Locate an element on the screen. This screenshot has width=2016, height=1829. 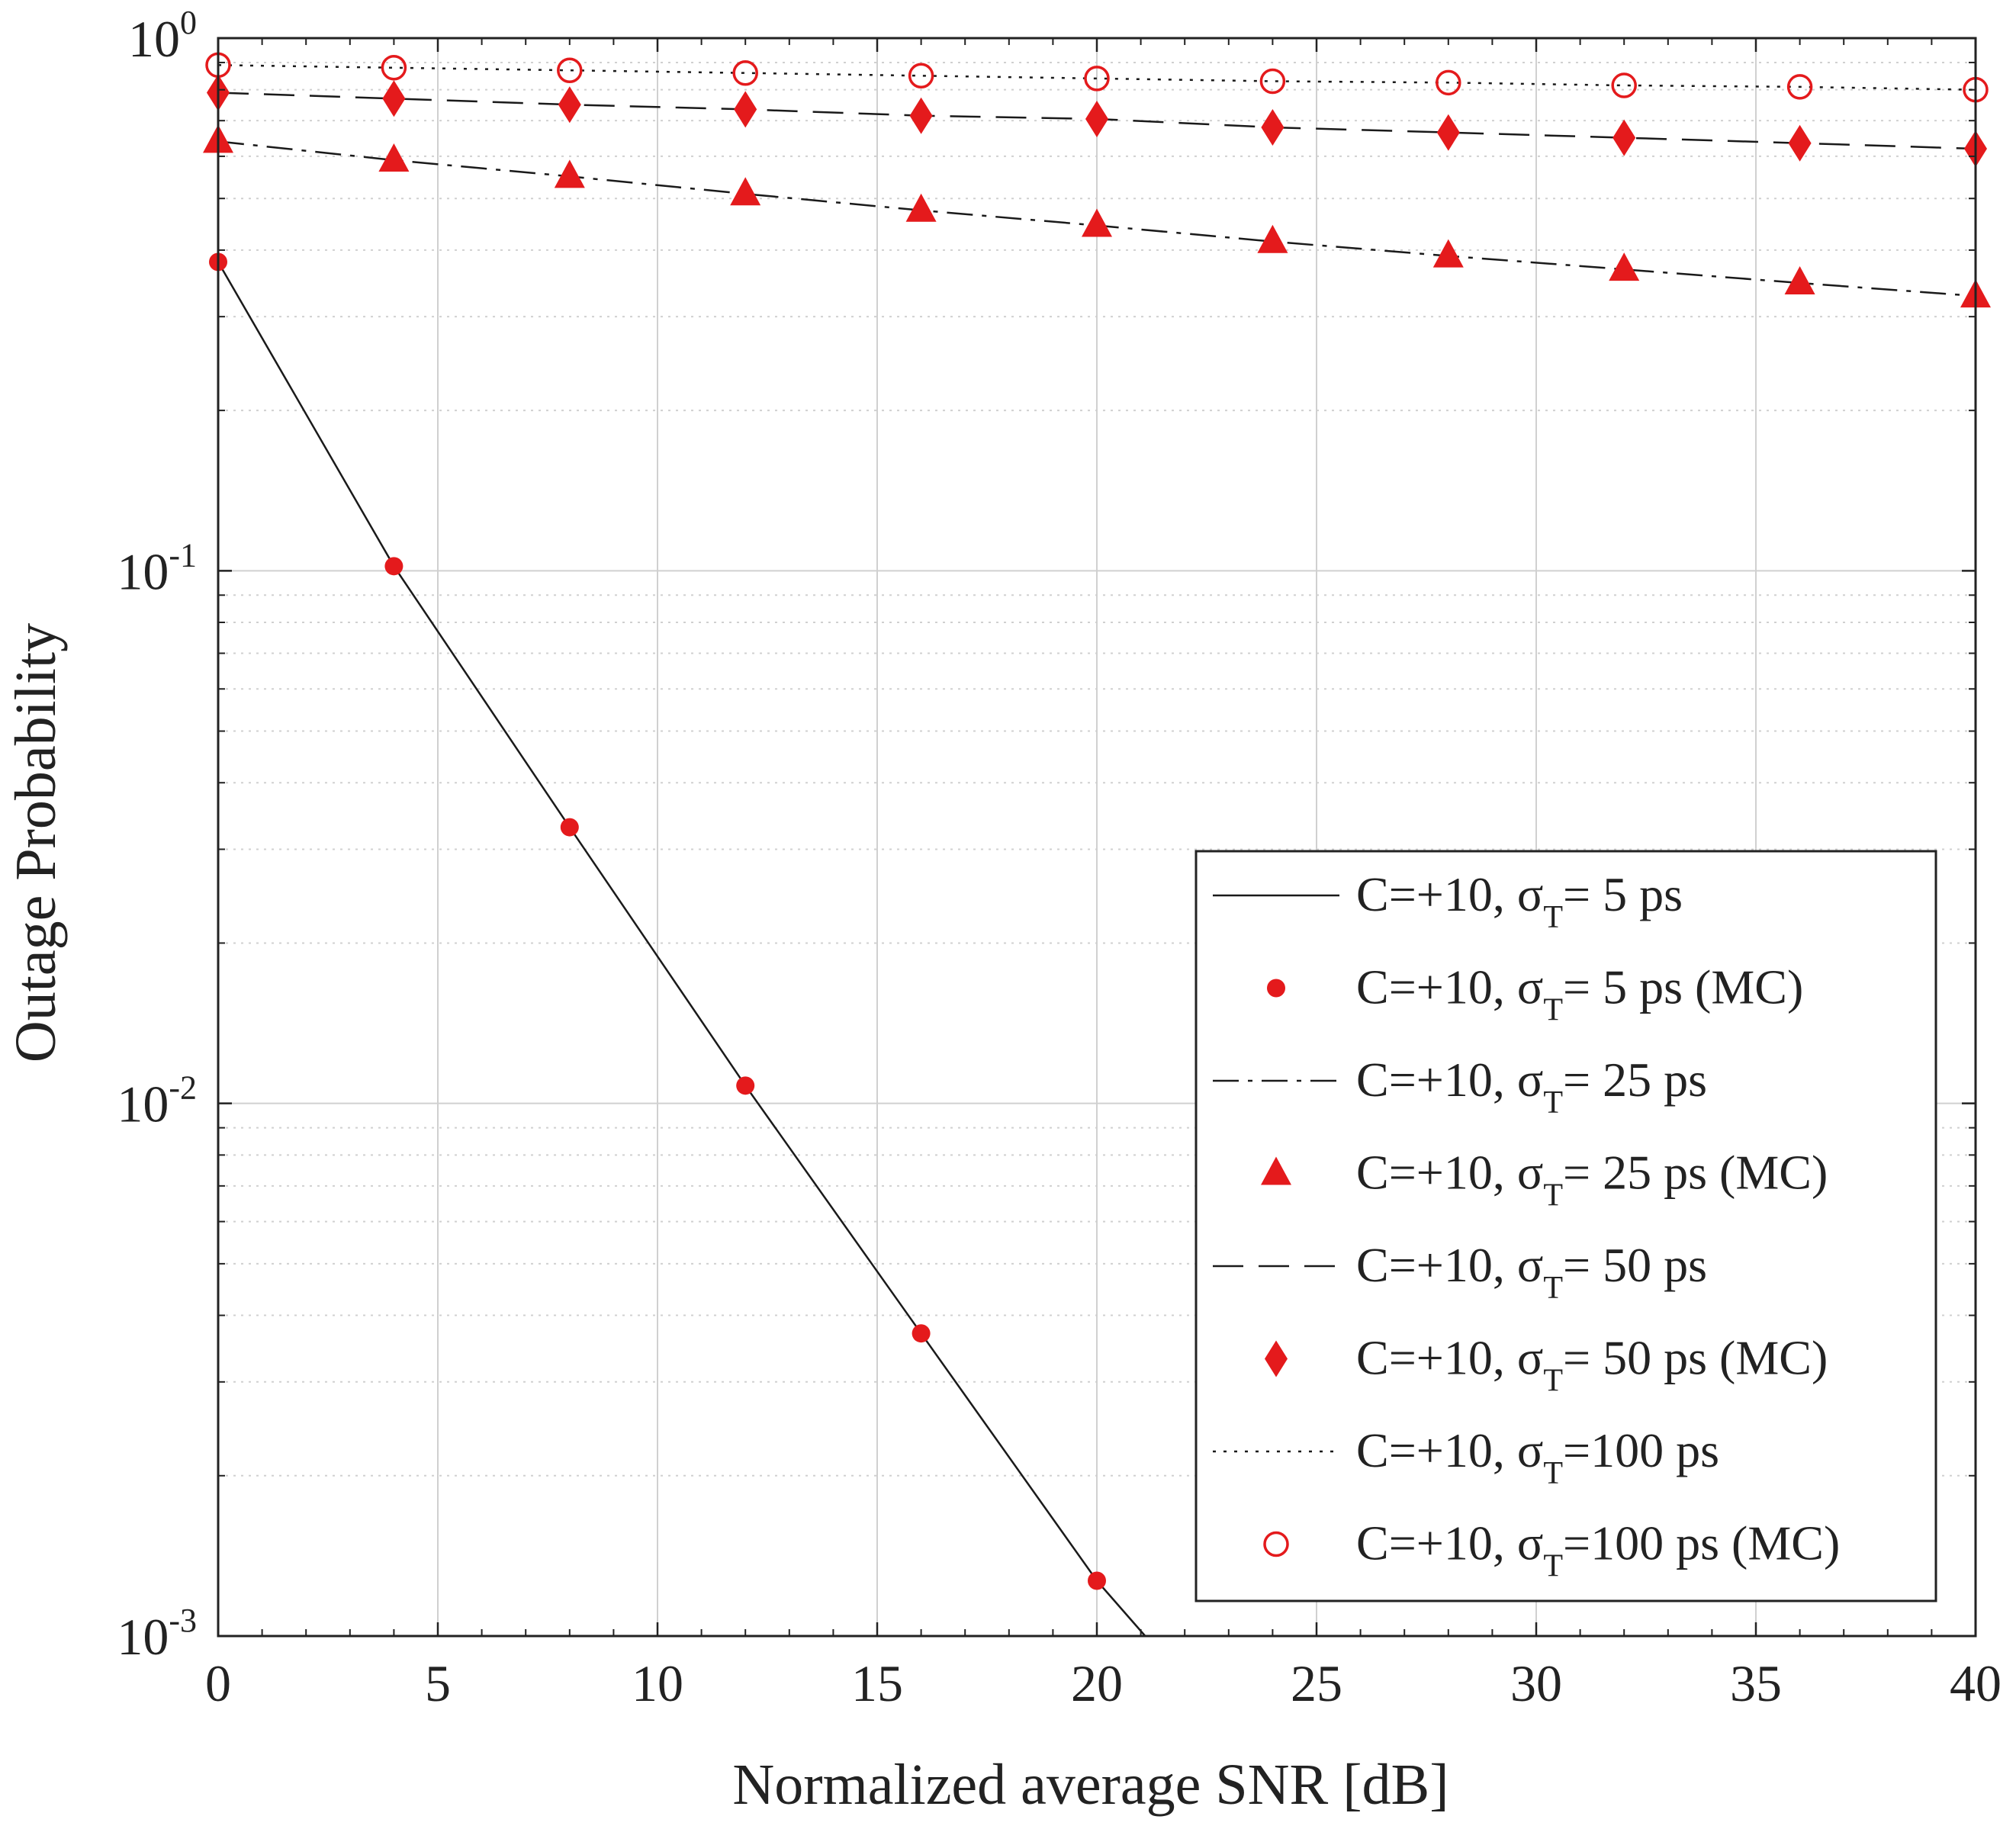
x-tick-label: 0 is located at coordinates (218, 1683).